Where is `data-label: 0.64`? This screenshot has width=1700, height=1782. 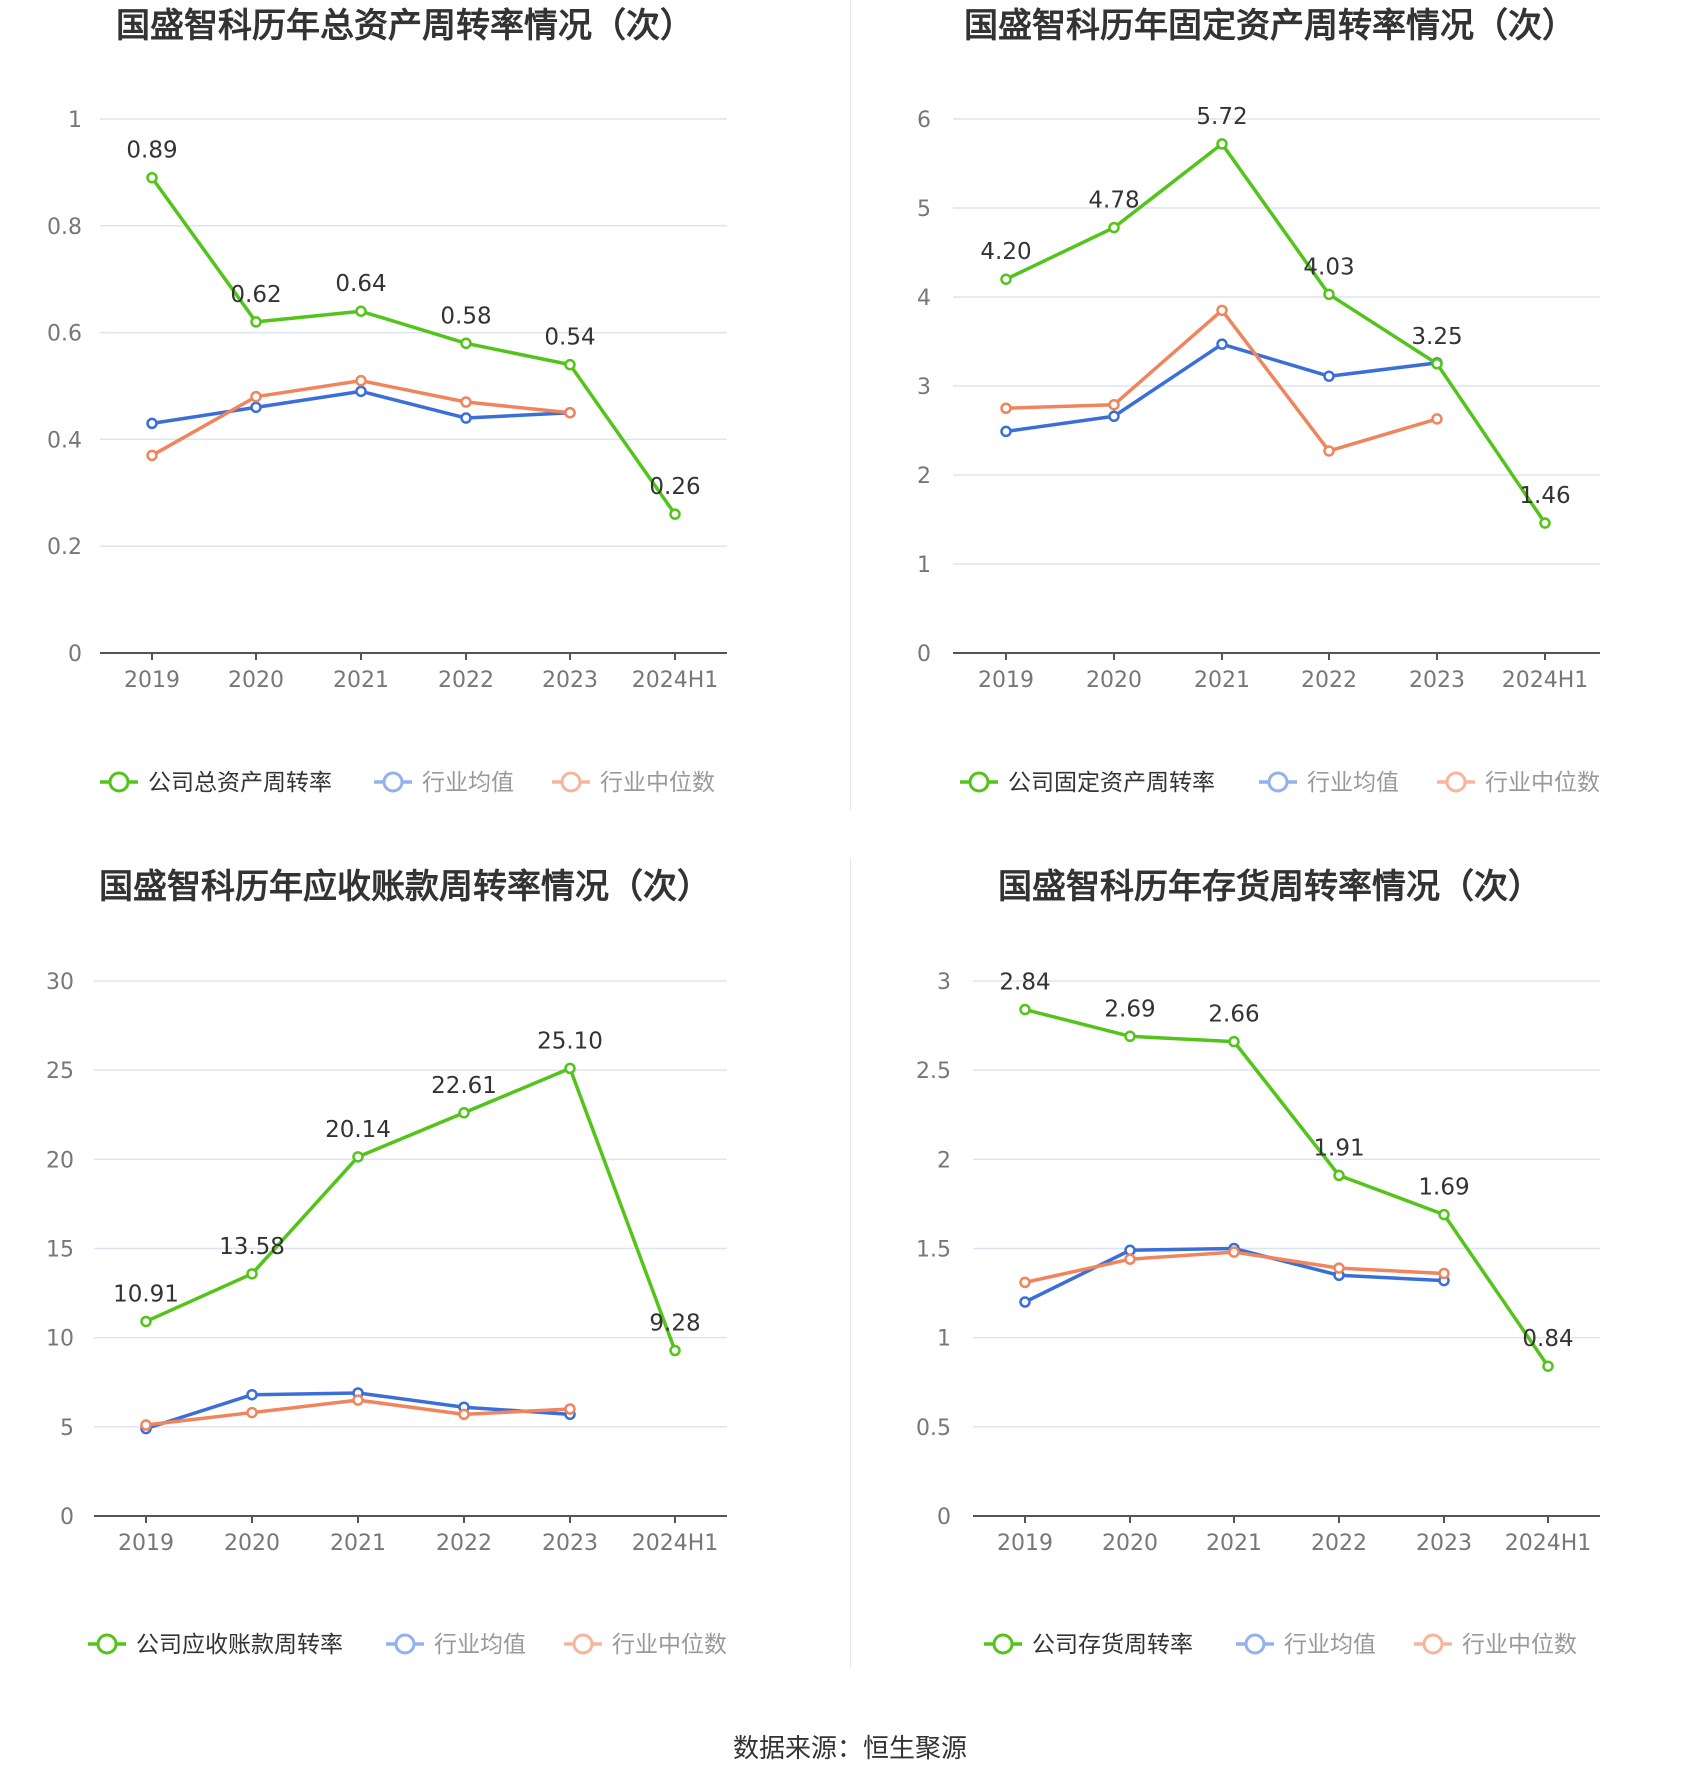
data-label: 0.64 is located at coordinates (360, 284).